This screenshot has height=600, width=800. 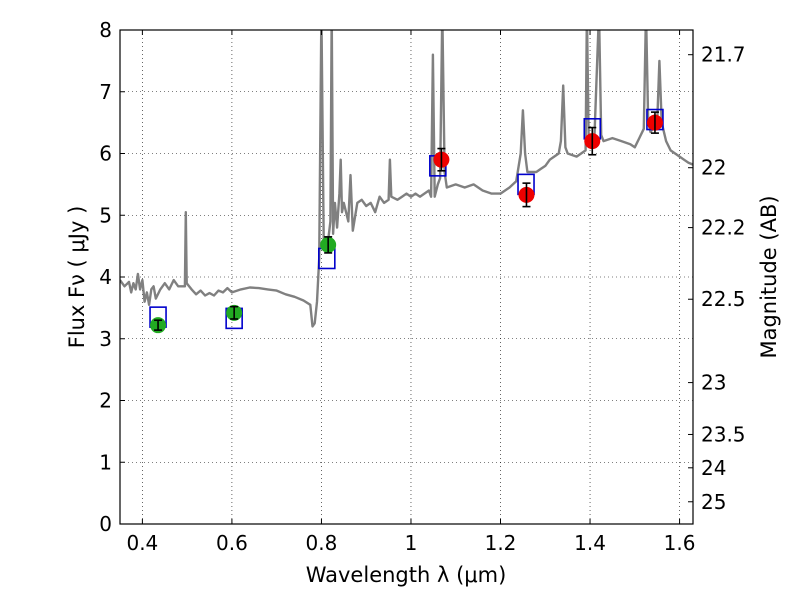 What do you see at coordinates (105, 339) in the screenshot?
I see `y-tick-label: 3` at bounding box center [105, 339].